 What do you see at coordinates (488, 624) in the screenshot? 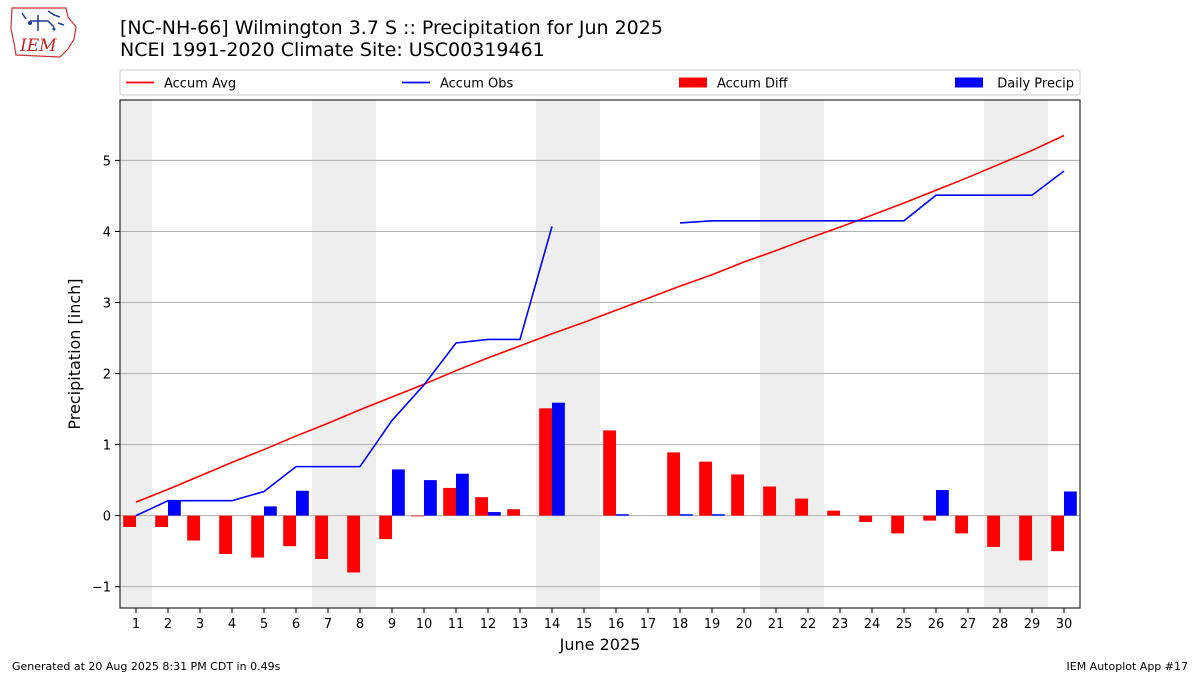
I see `x-tick-label: 12` at bounding box center [488, 624].